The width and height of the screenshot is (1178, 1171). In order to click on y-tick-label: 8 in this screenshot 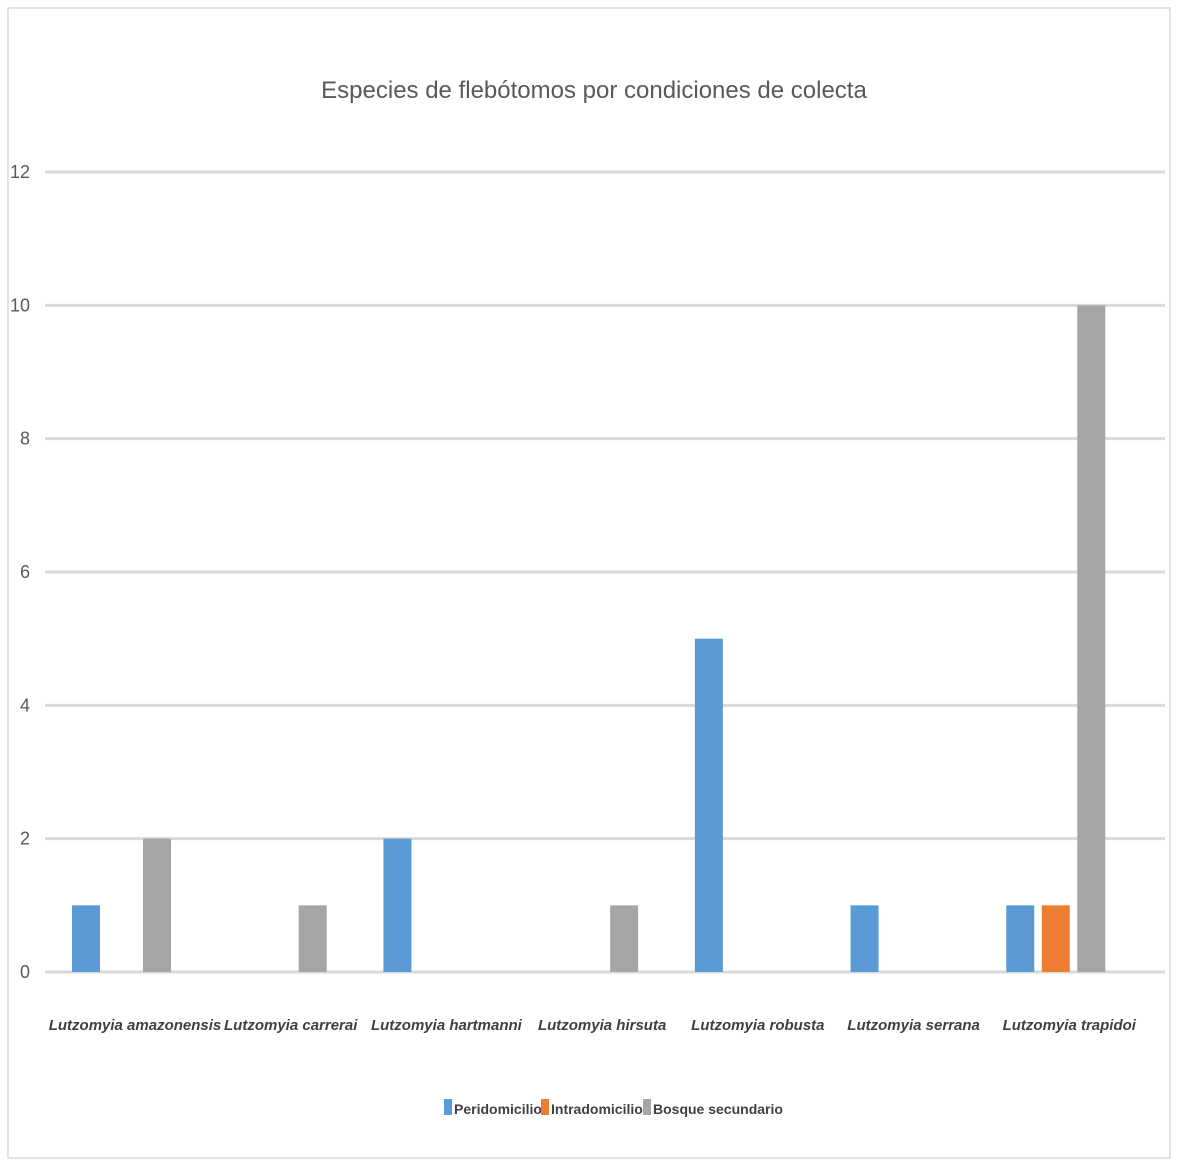, I will do `click(25, 439)`.